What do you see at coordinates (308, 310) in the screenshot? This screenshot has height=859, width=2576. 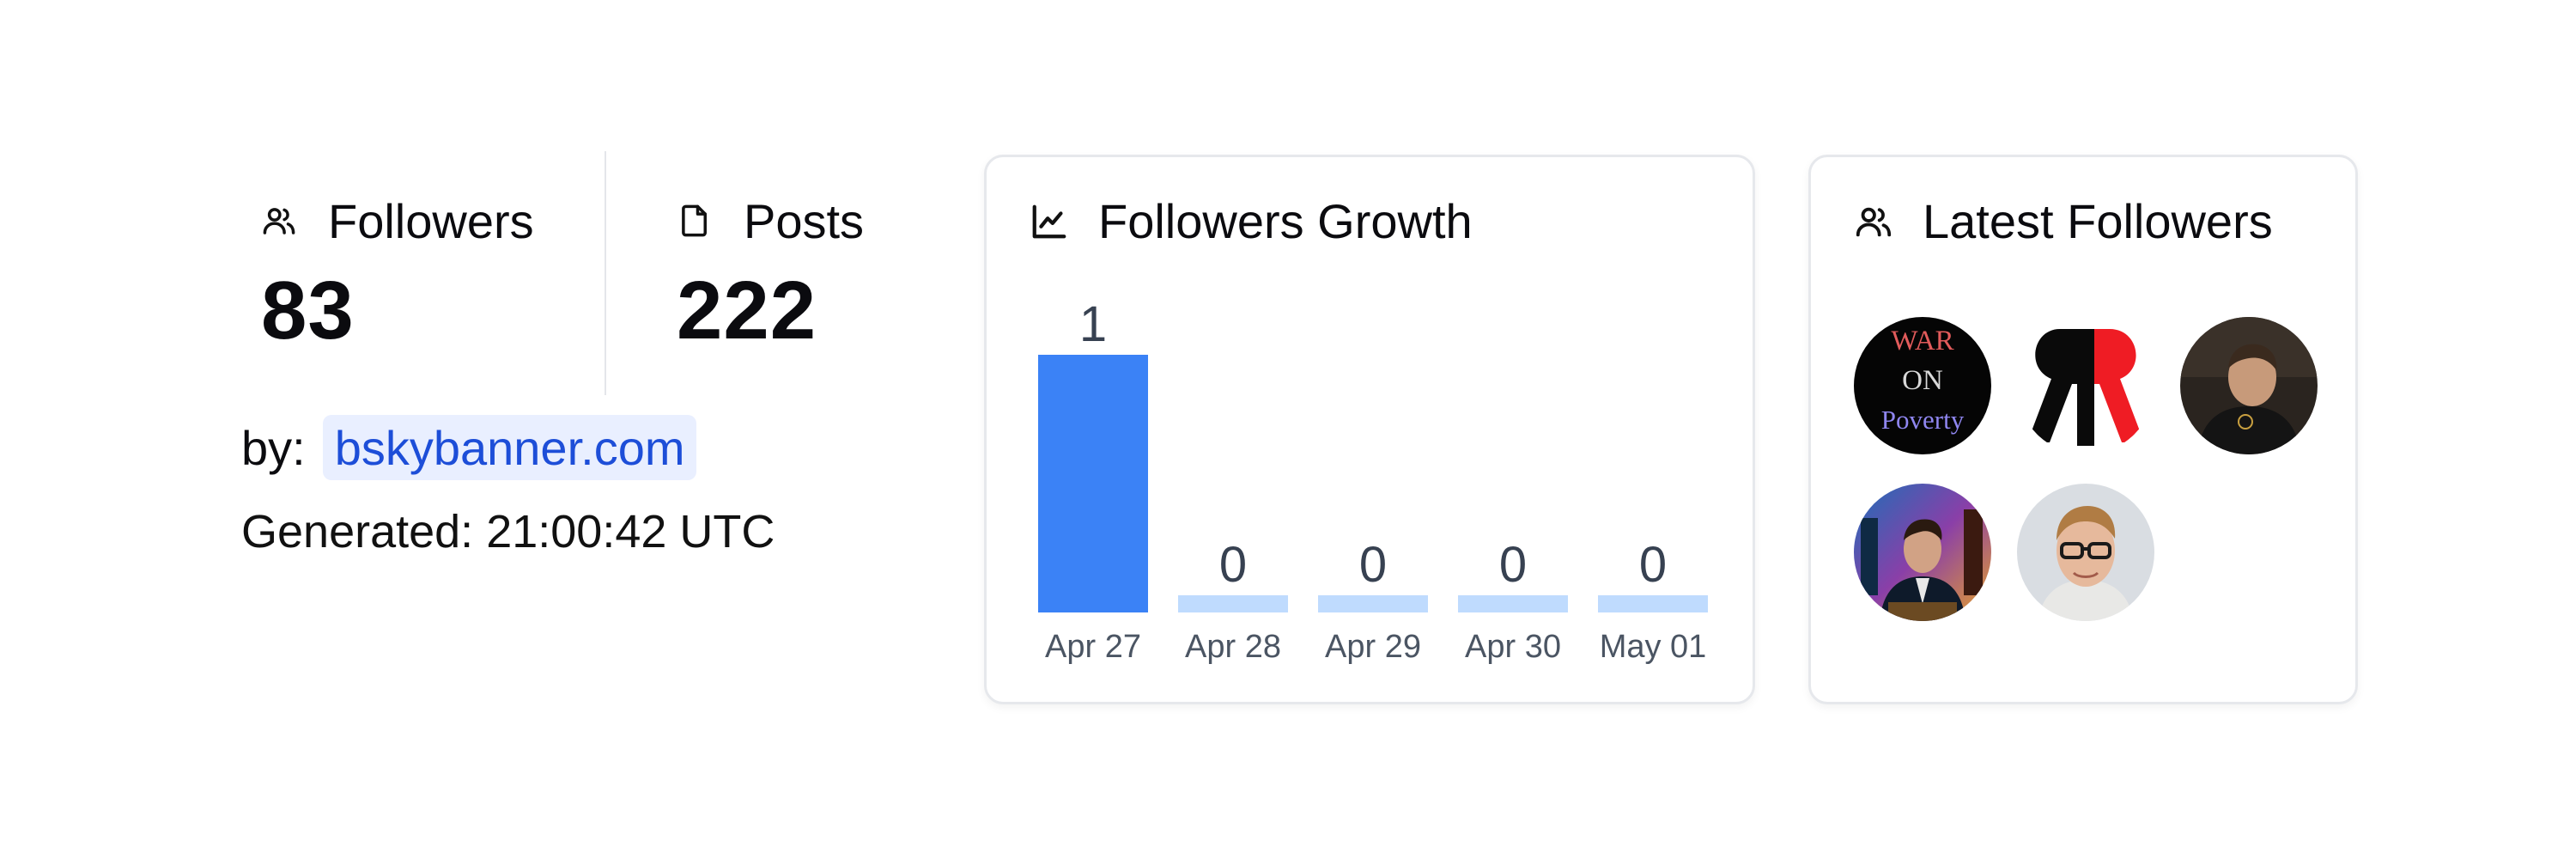 I see `followers-count: 83` at bounding box center [308, 310].